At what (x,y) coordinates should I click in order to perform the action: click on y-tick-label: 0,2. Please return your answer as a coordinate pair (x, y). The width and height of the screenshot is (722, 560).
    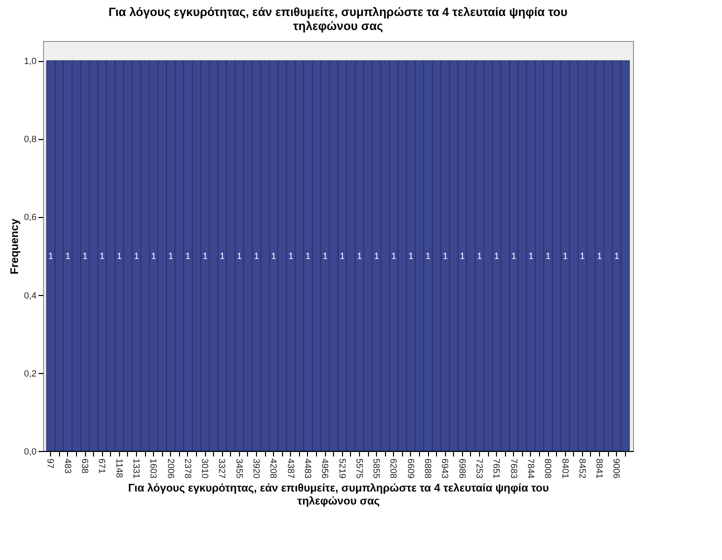
    Looking at the image, I should click on (30, 373).